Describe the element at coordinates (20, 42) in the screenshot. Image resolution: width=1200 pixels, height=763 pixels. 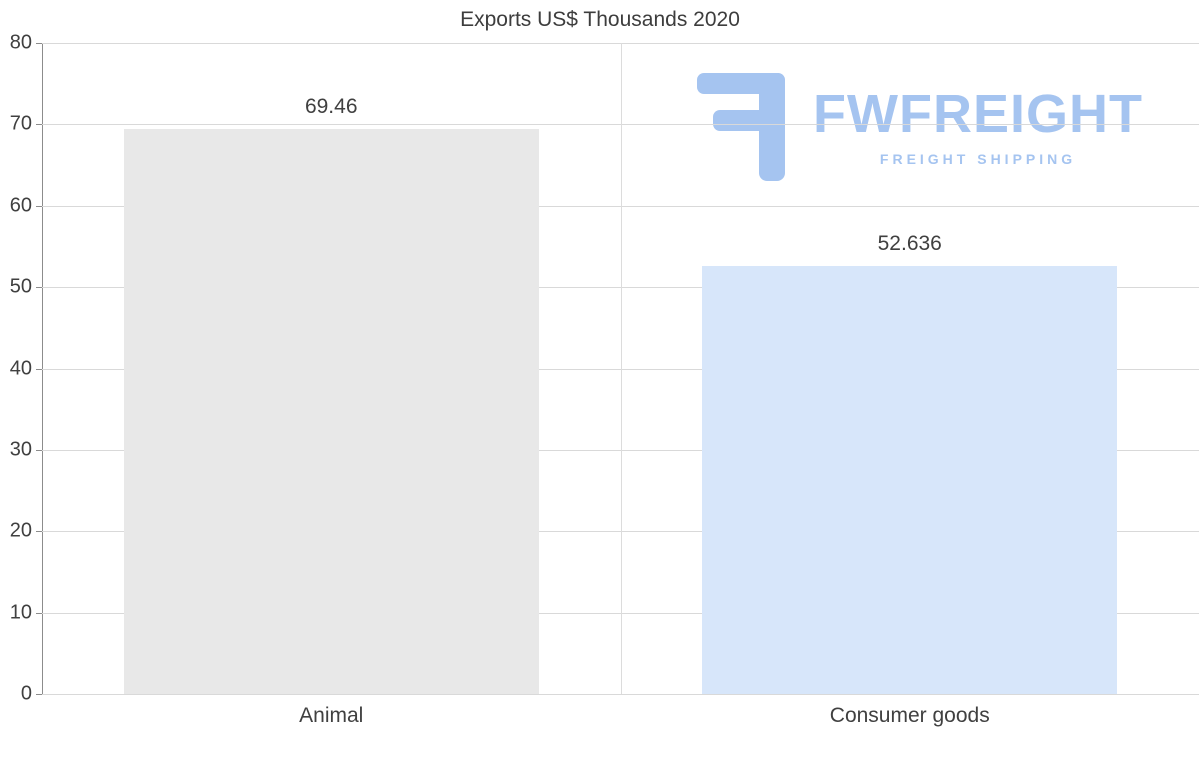
I see `y-tick-label: 80` at that location.